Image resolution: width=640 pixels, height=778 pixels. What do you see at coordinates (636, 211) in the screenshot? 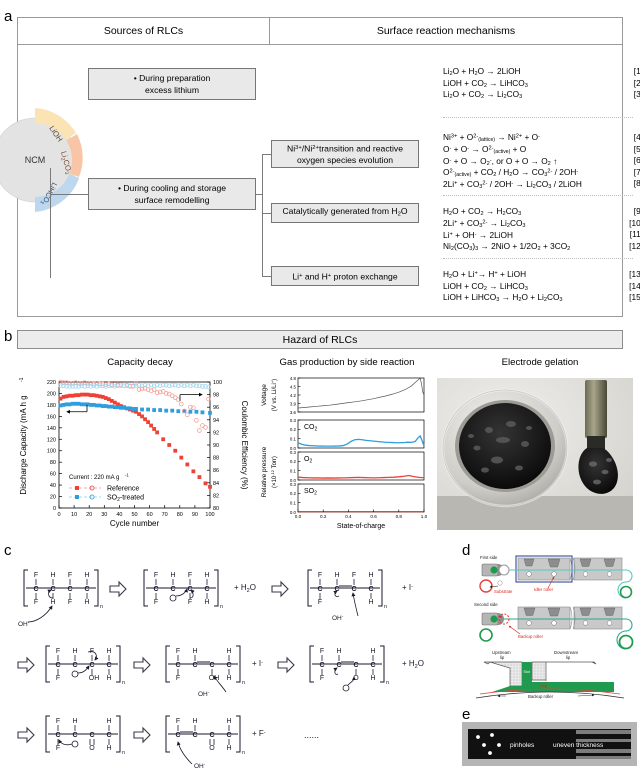
I see `equation-ref: [9]` at bounding box center [636, 211].